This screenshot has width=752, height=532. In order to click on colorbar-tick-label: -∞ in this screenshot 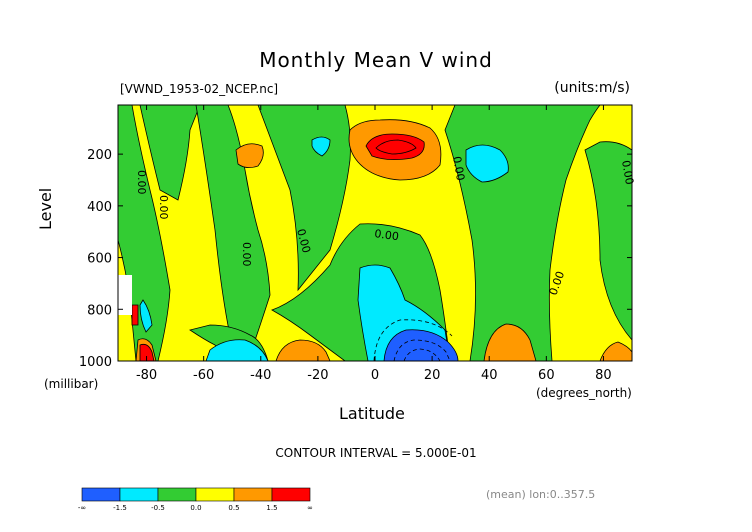, I will do `click(82, 508)`.